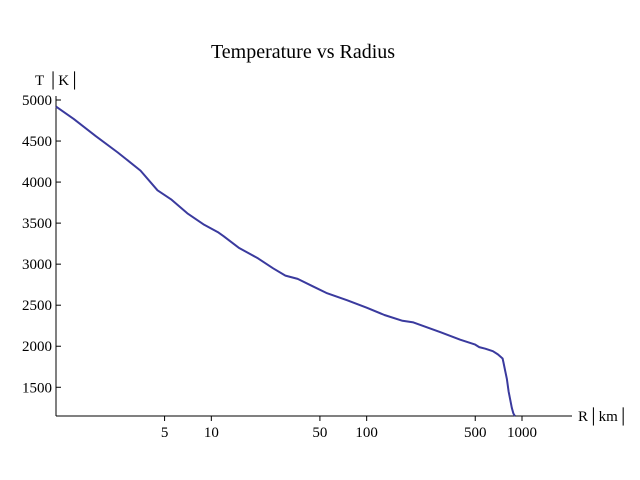 This screenshot has width=640, height=480. I want to click on y-tick-label: 2500, so click(37, 306).